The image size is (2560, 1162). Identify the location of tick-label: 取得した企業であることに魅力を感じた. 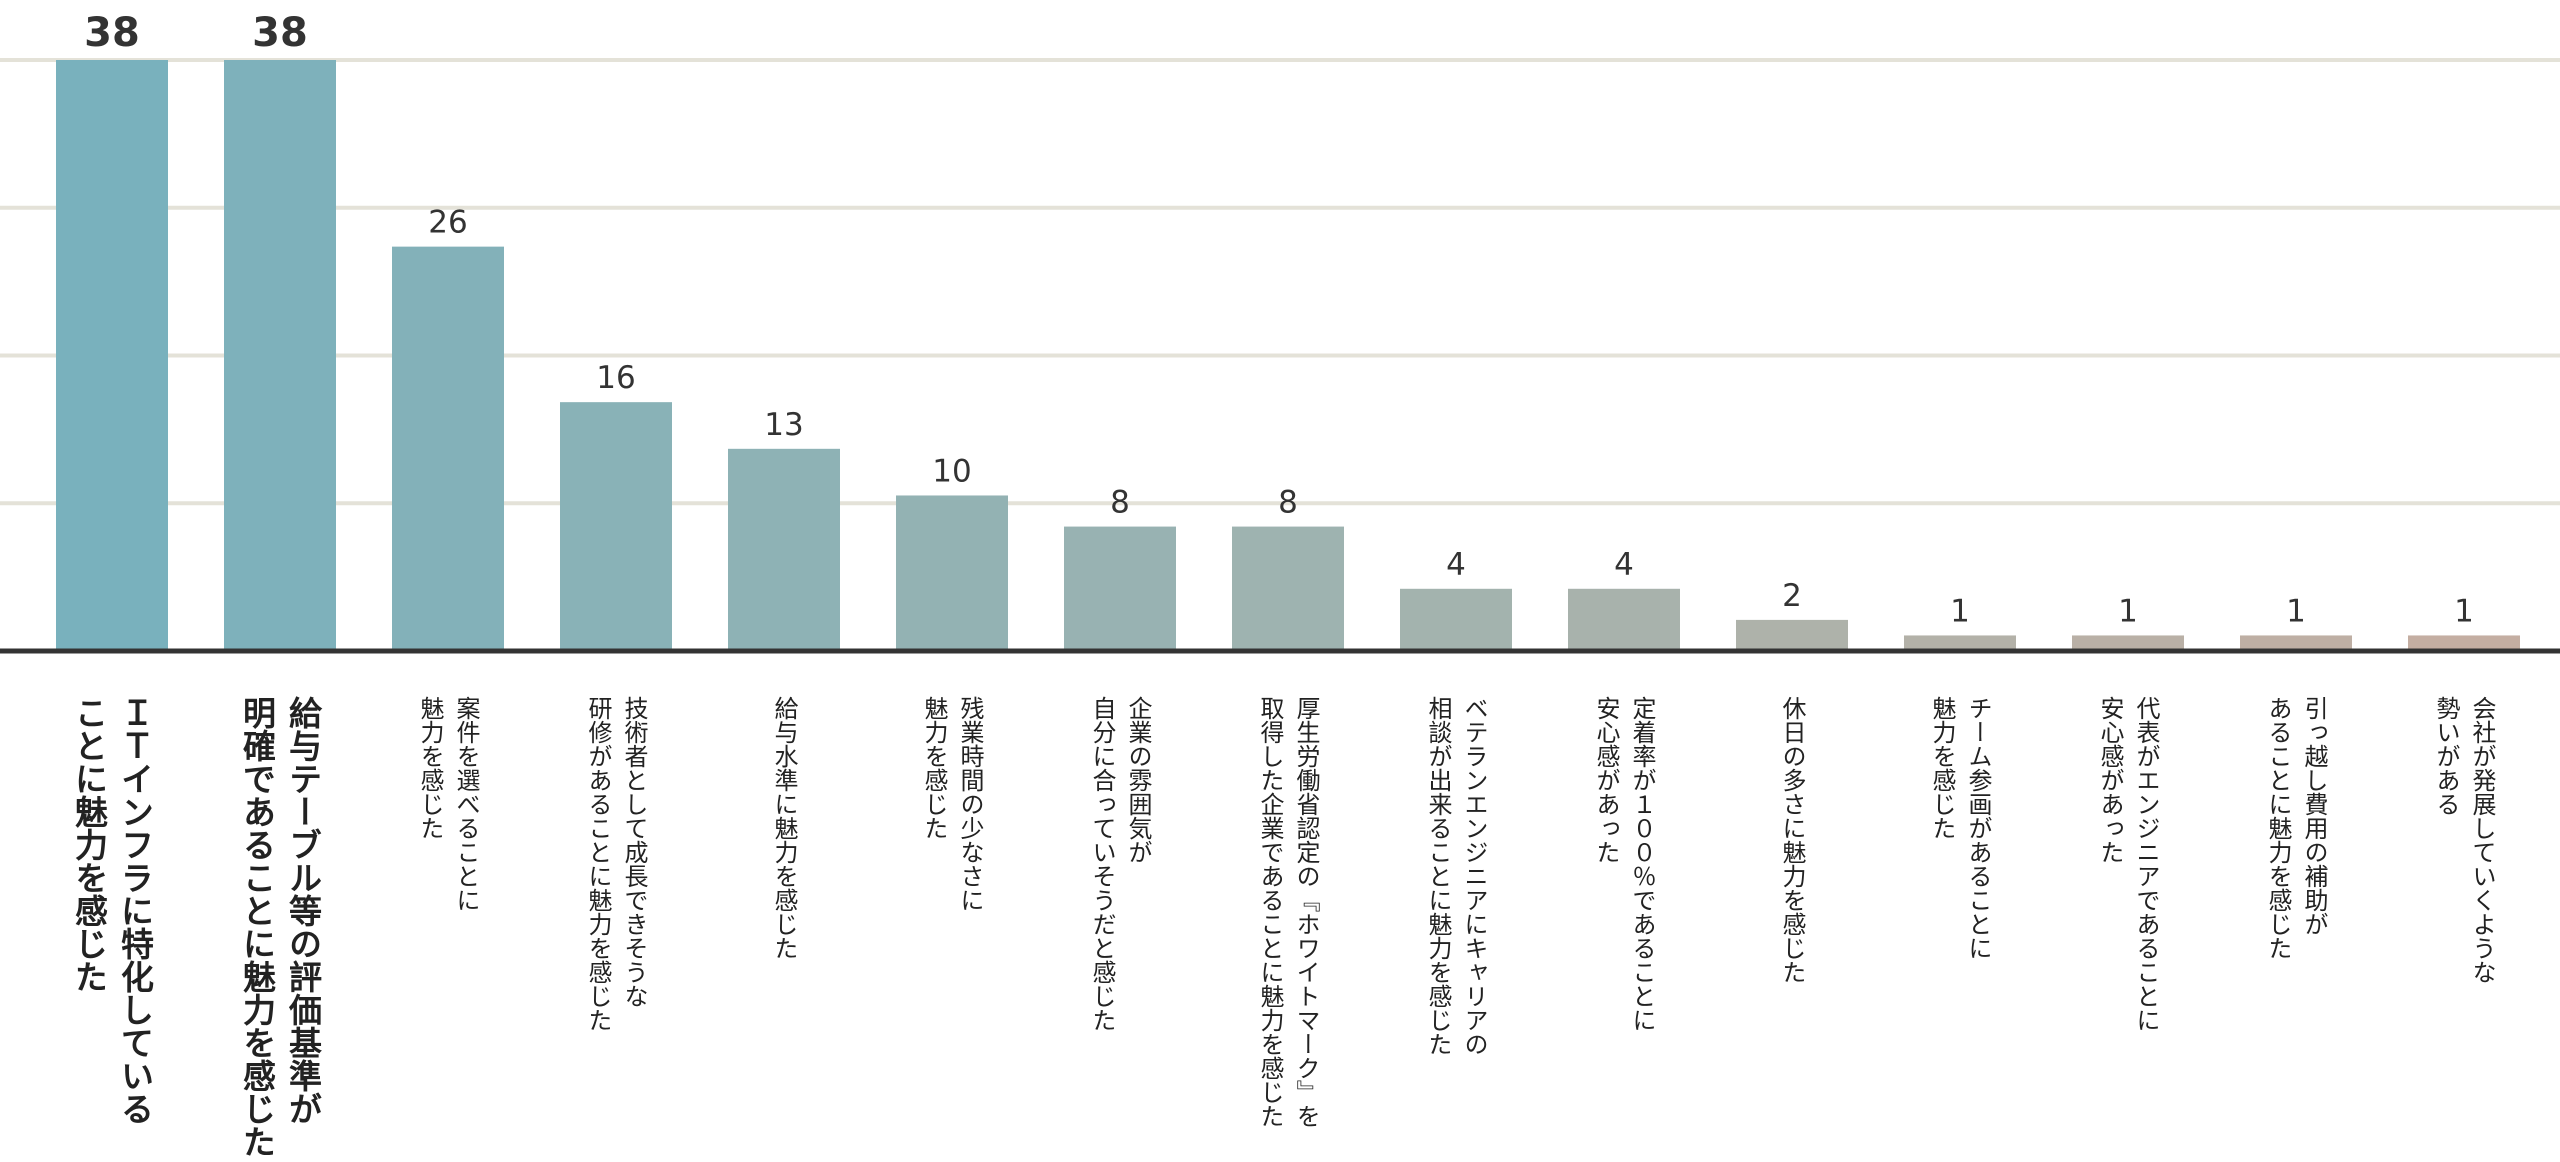
(1270, 912).